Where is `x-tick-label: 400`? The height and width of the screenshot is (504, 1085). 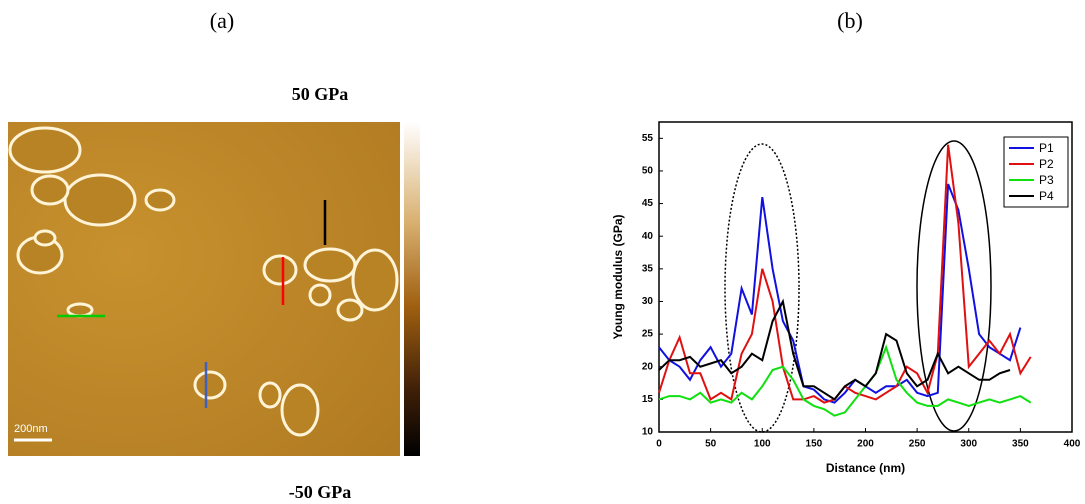 x-tick-label: 400 is located at coordinates (1072, 444).